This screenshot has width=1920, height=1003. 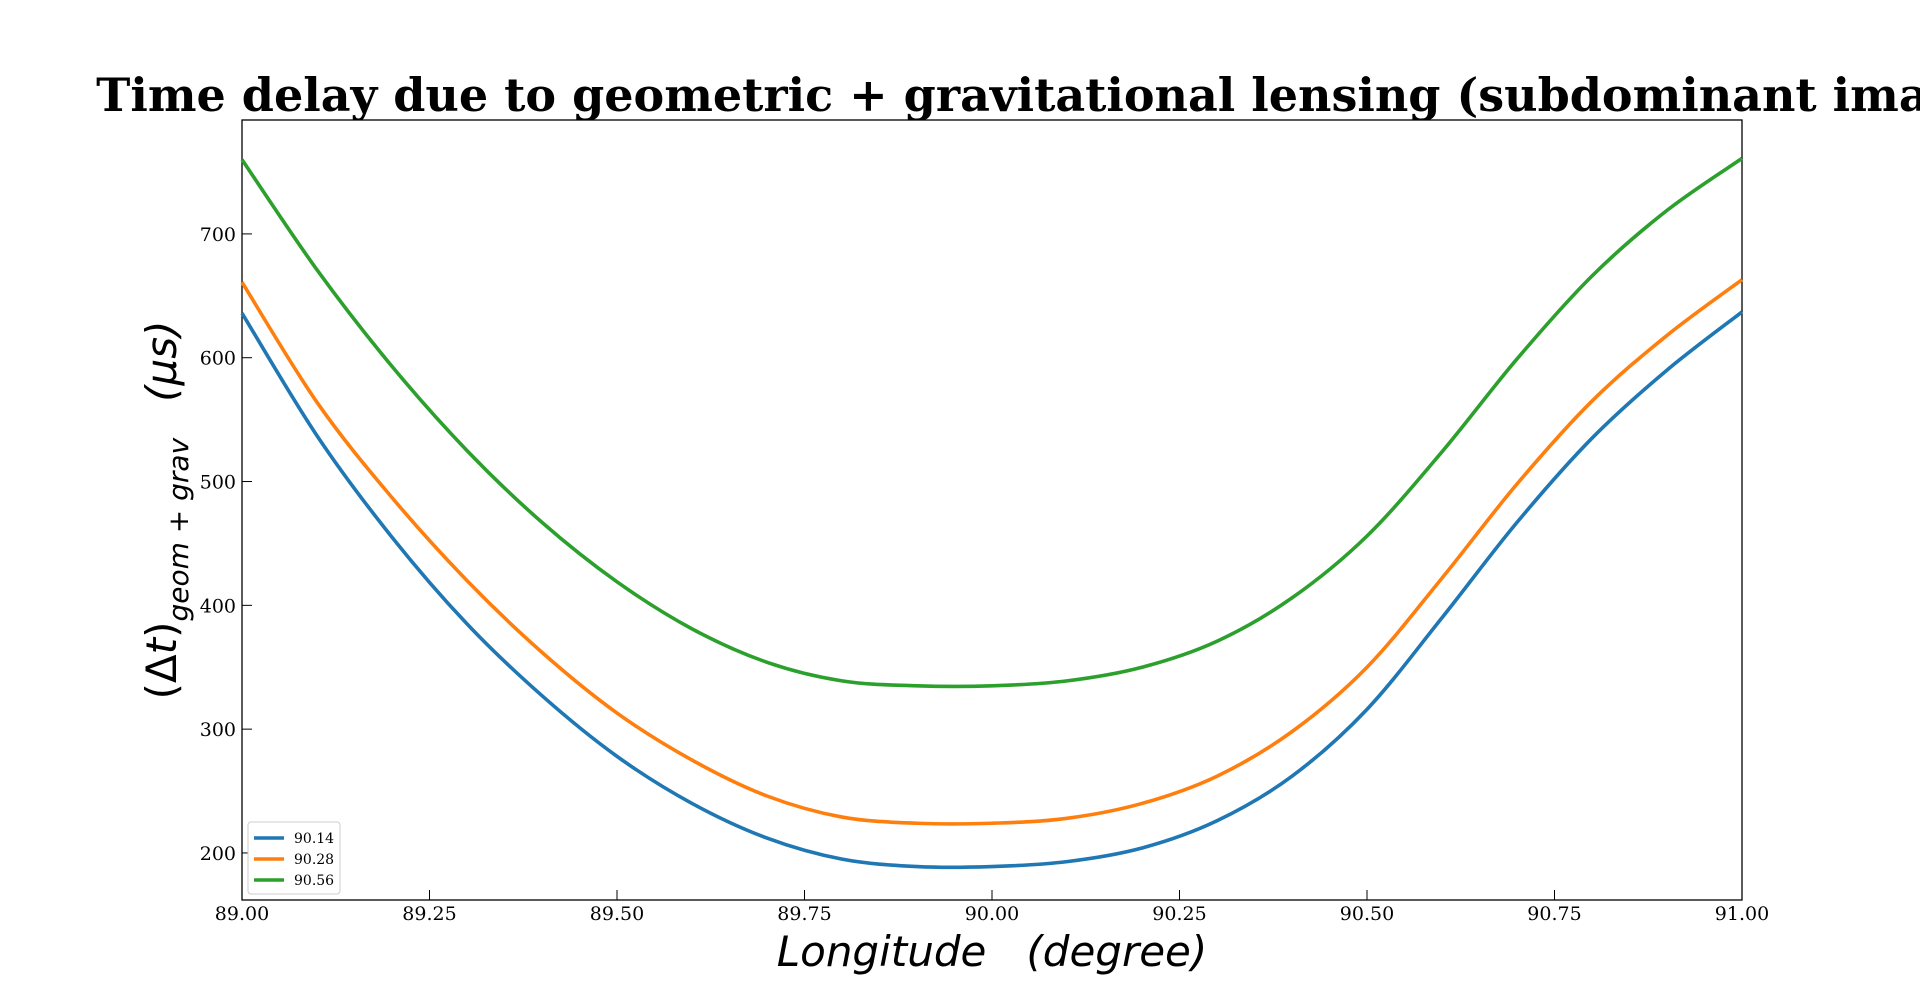 I want to click on x-tick-label: 89.50, so click(x=617, y=914).